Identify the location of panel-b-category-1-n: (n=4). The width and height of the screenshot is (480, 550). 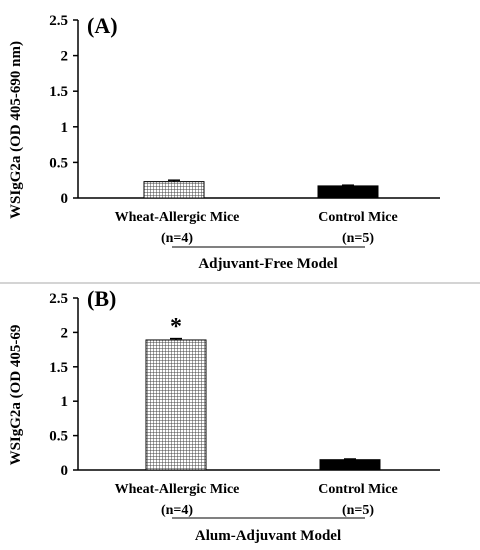
(177, 510).